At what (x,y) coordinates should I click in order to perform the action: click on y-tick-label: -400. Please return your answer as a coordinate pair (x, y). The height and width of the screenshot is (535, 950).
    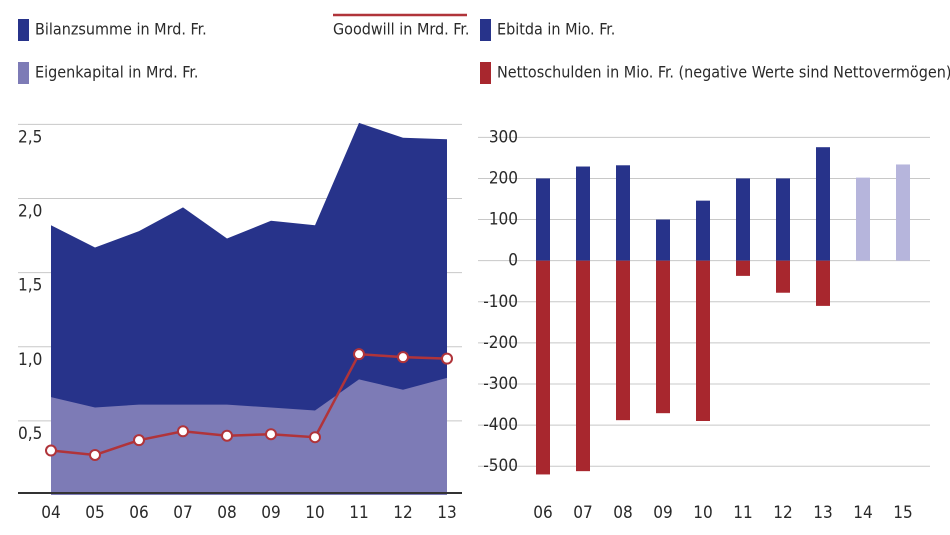
    Looking at the image, I should click on (500, 425).